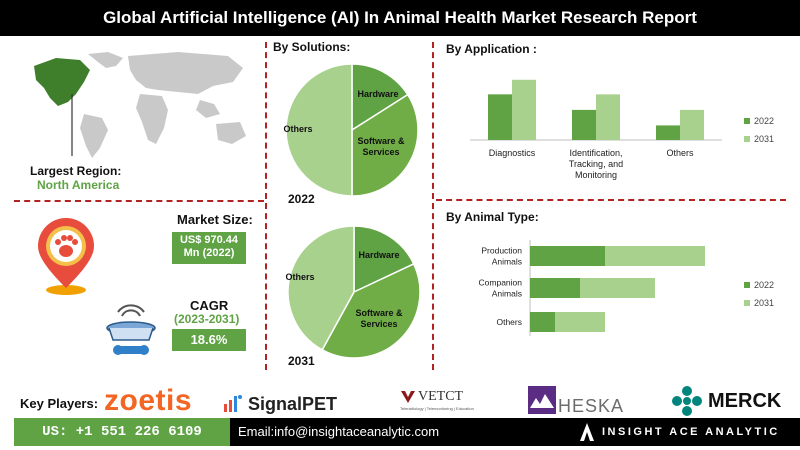 This screenshot has width=800, height=450. Describe the element at coordinates (668, 132) in the screenshot. I see `application-bar-others-2022` at that location.